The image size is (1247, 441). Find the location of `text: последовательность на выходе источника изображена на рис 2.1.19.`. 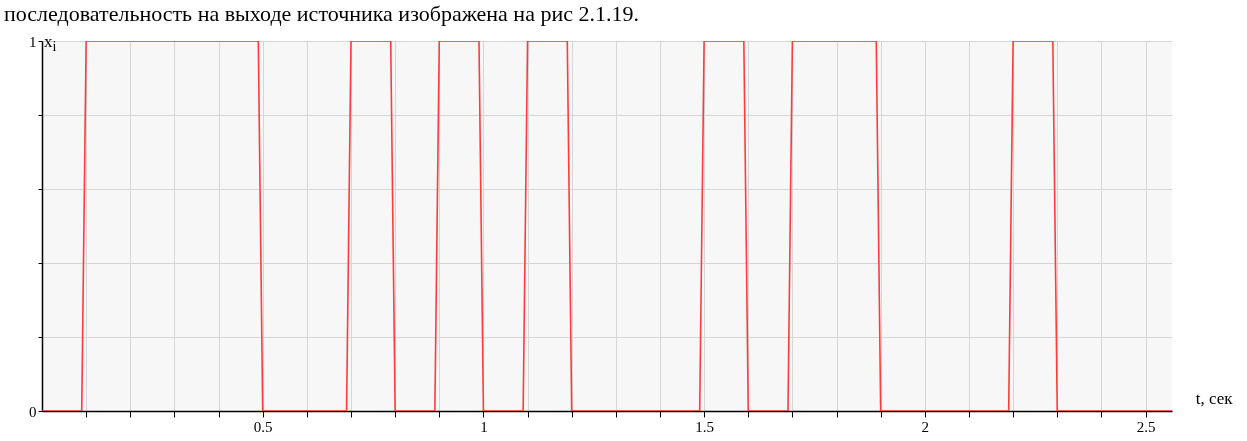

text: последовательность на выходе источника изображена на рис 2.1.19. is located at coordinates (321, 14).